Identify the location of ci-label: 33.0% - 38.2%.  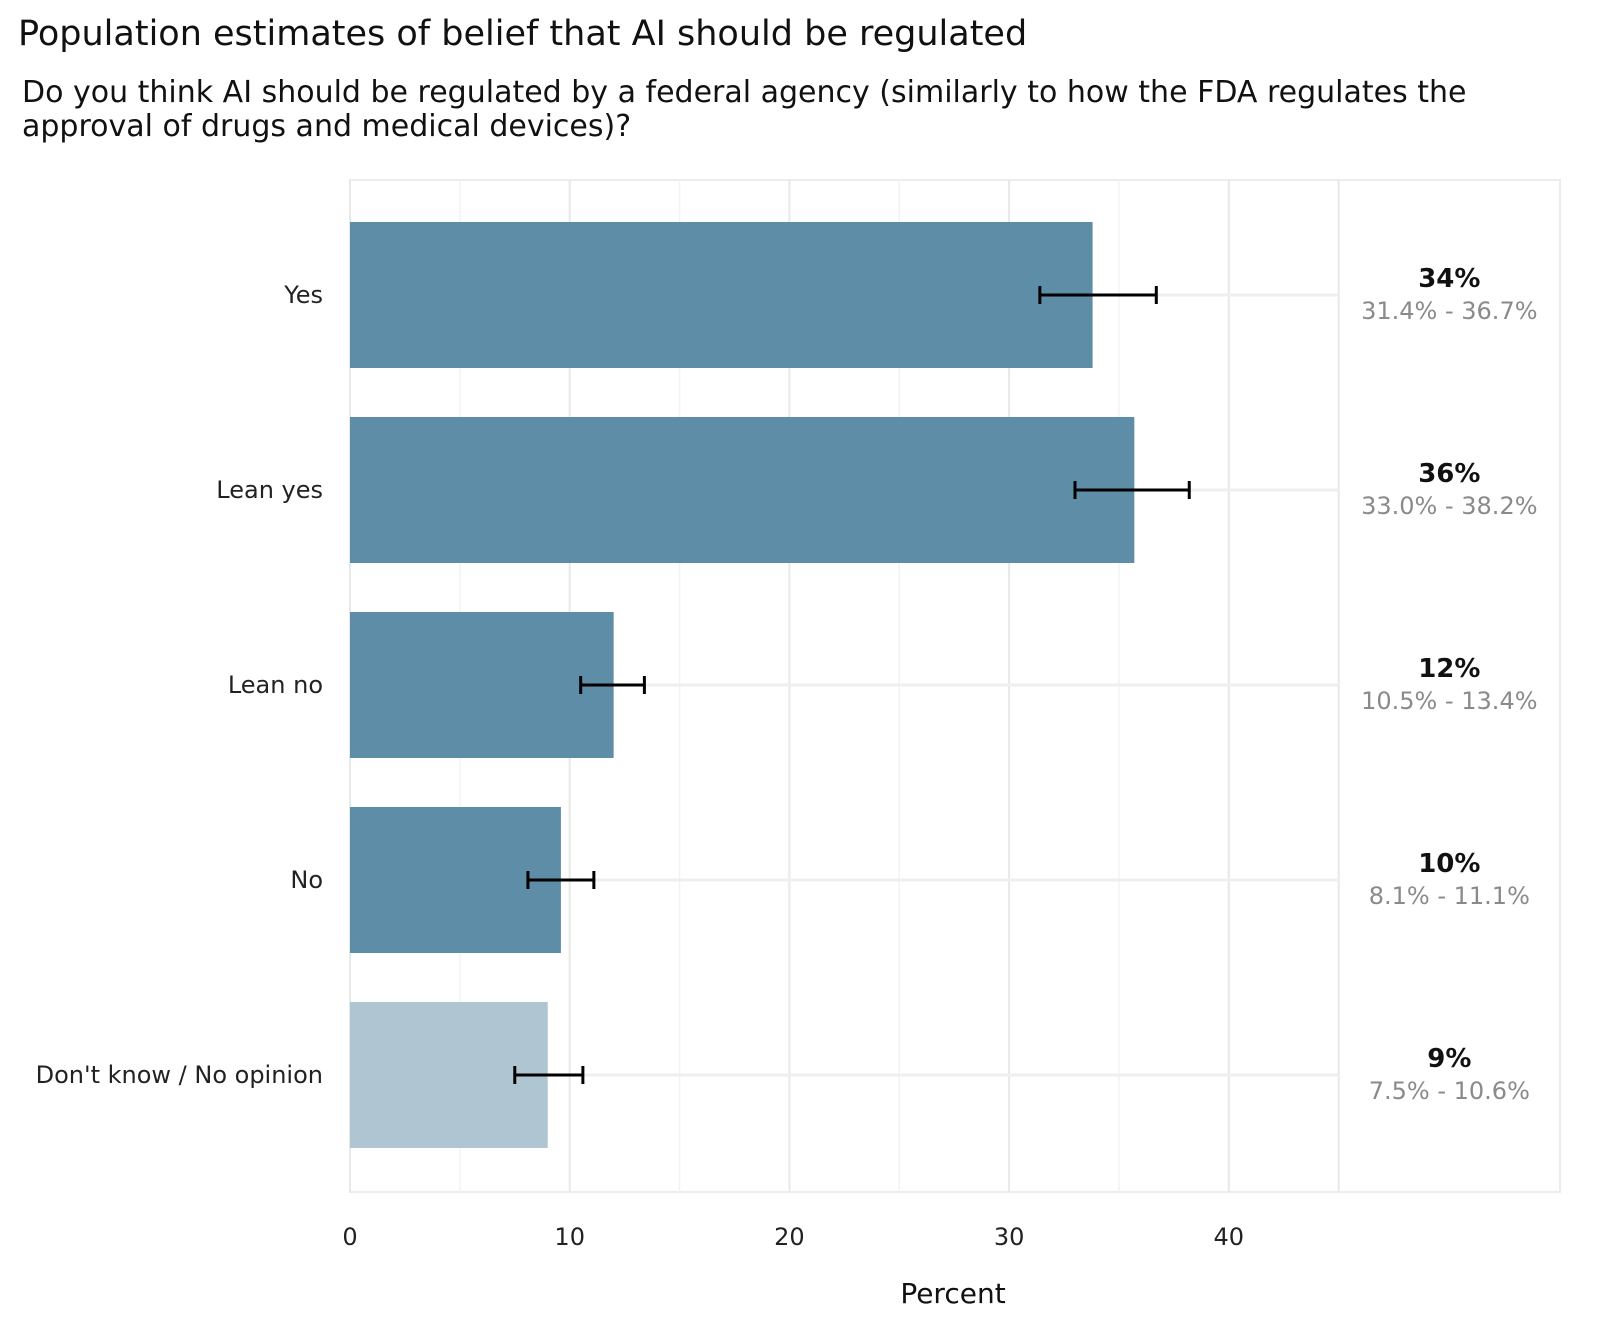
(1449, 506).